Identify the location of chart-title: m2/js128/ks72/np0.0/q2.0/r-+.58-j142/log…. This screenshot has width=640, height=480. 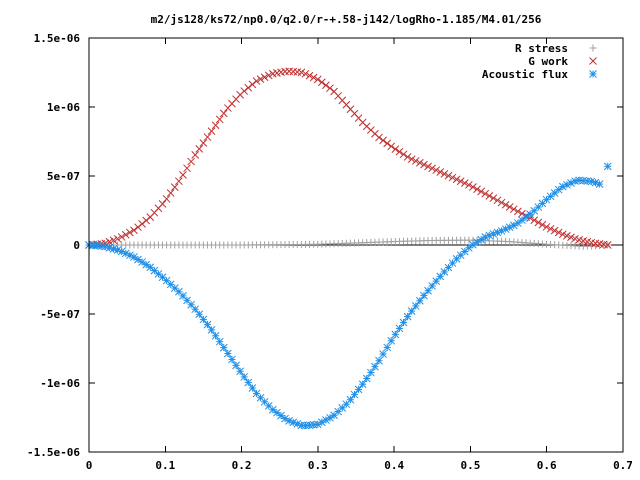
(346, 19).